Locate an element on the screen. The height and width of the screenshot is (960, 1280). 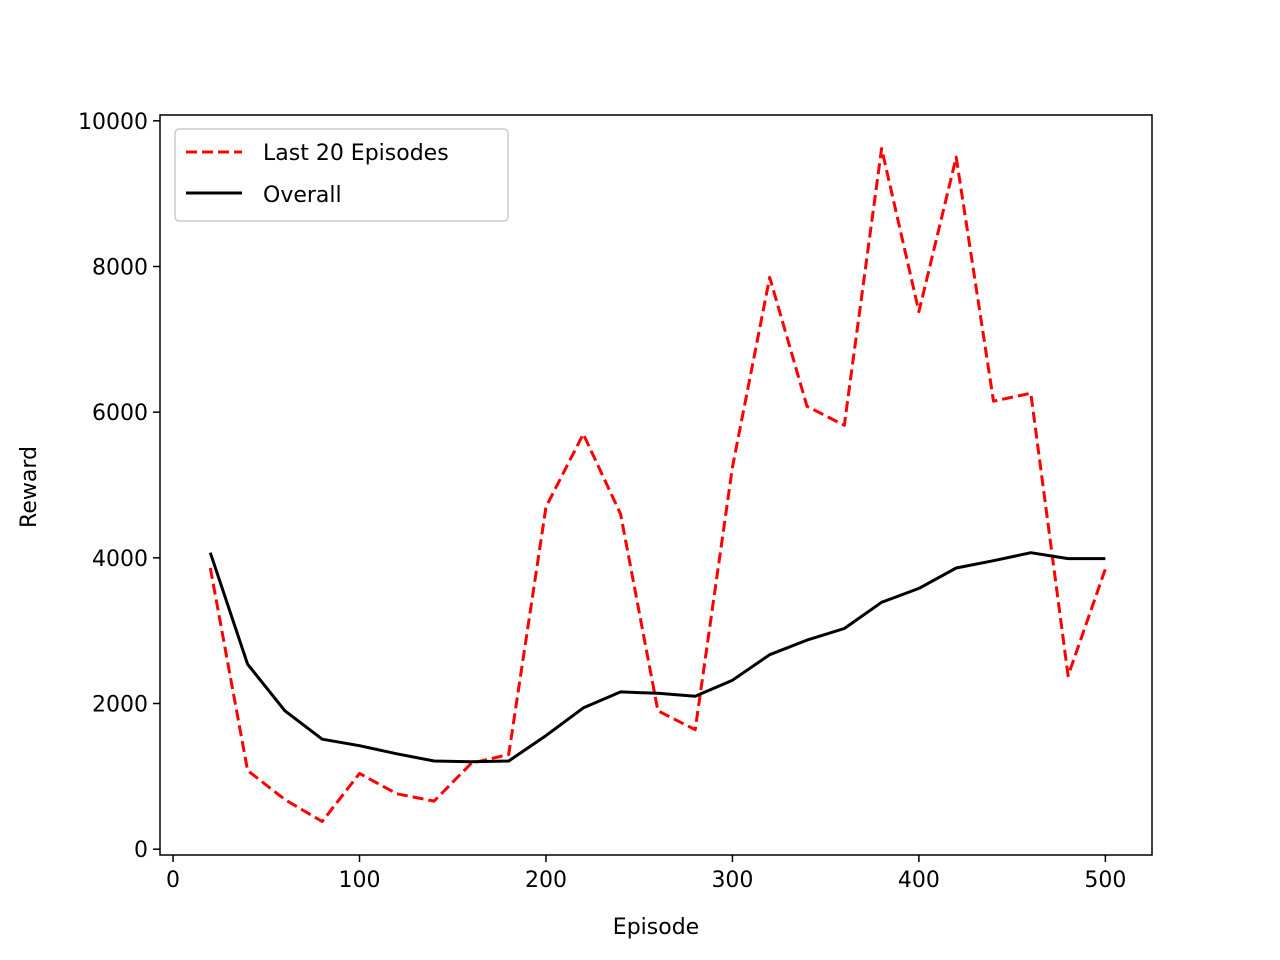
x-tick-label: 500 is located at coordinates (1105, 880).